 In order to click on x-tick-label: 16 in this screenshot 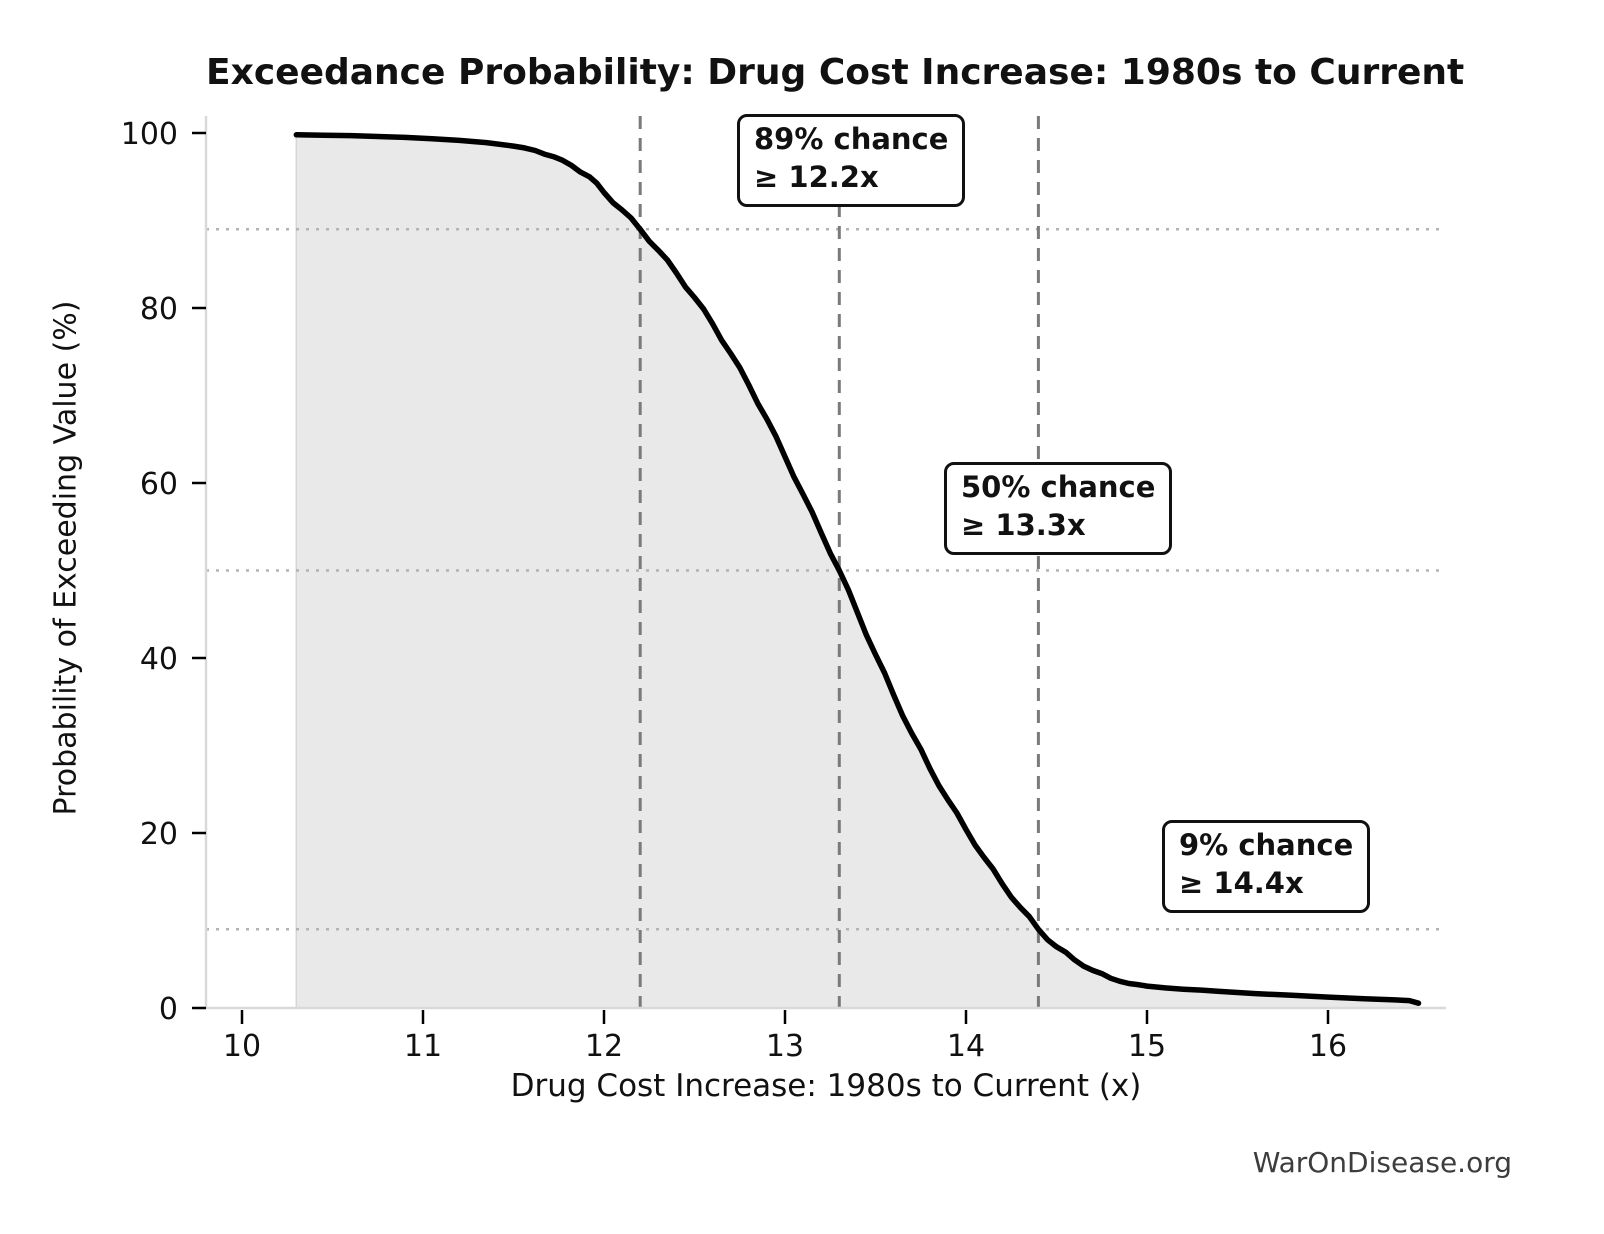, I will do `click(1328, 1046)`.